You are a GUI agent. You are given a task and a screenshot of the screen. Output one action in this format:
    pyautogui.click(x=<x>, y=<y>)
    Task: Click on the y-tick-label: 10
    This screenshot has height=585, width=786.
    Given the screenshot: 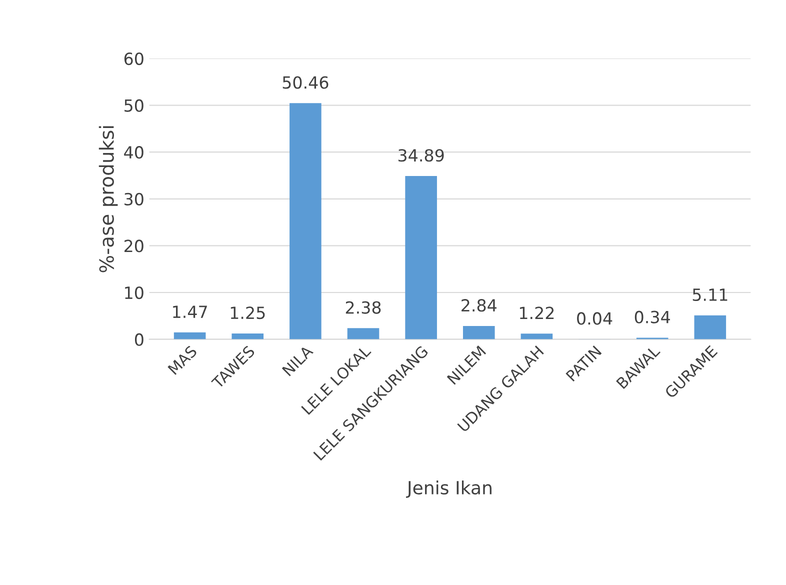 What is the action you would take?
    pyautogui.click(x=134, y=293)
    